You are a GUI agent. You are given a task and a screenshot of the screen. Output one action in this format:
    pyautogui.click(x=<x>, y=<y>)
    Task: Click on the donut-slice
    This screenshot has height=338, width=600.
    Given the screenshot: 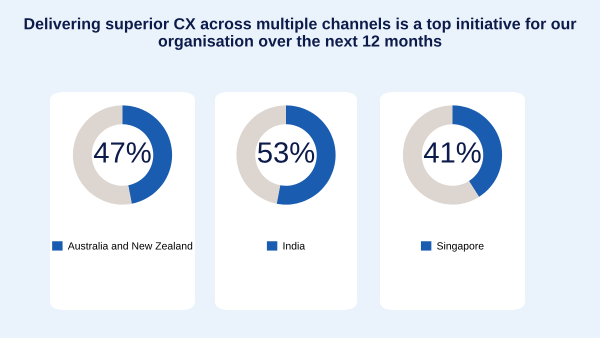 What is the action you would take?
    pyautogui.click(x=441, y=155)
    